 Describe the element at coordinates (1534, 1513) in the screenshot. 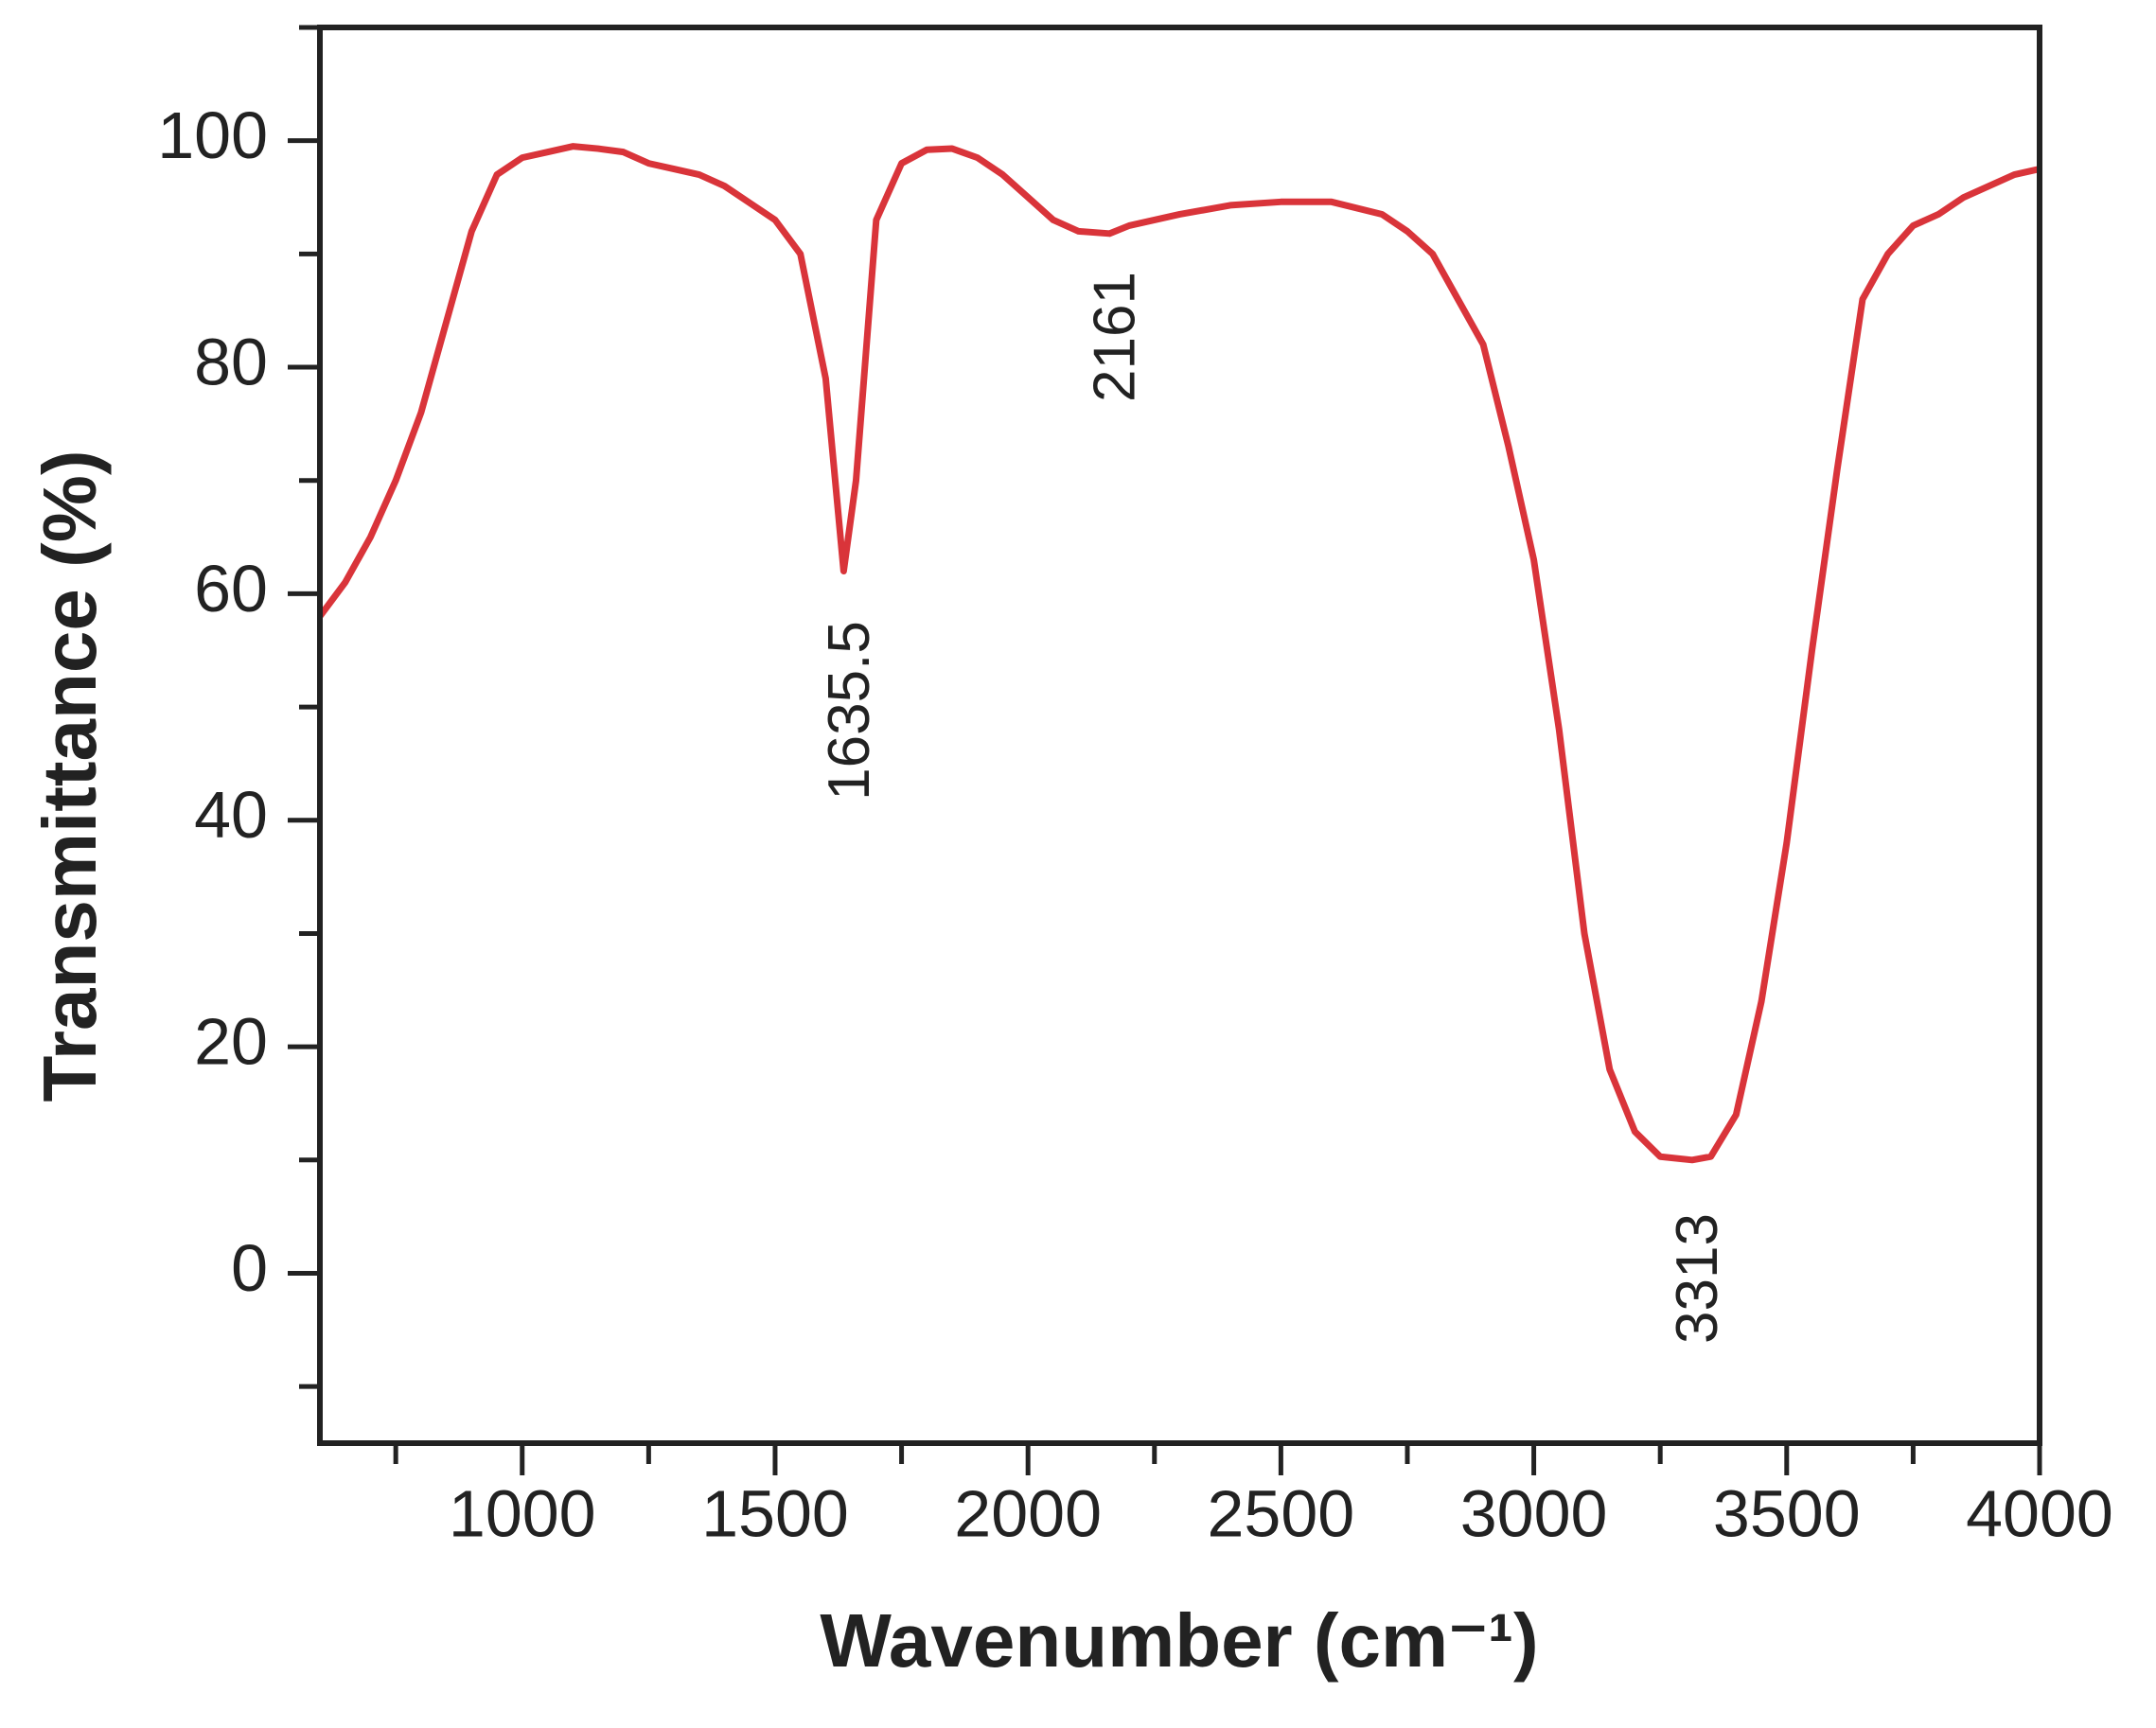

I see `x-tick-label: 3000` at that location.